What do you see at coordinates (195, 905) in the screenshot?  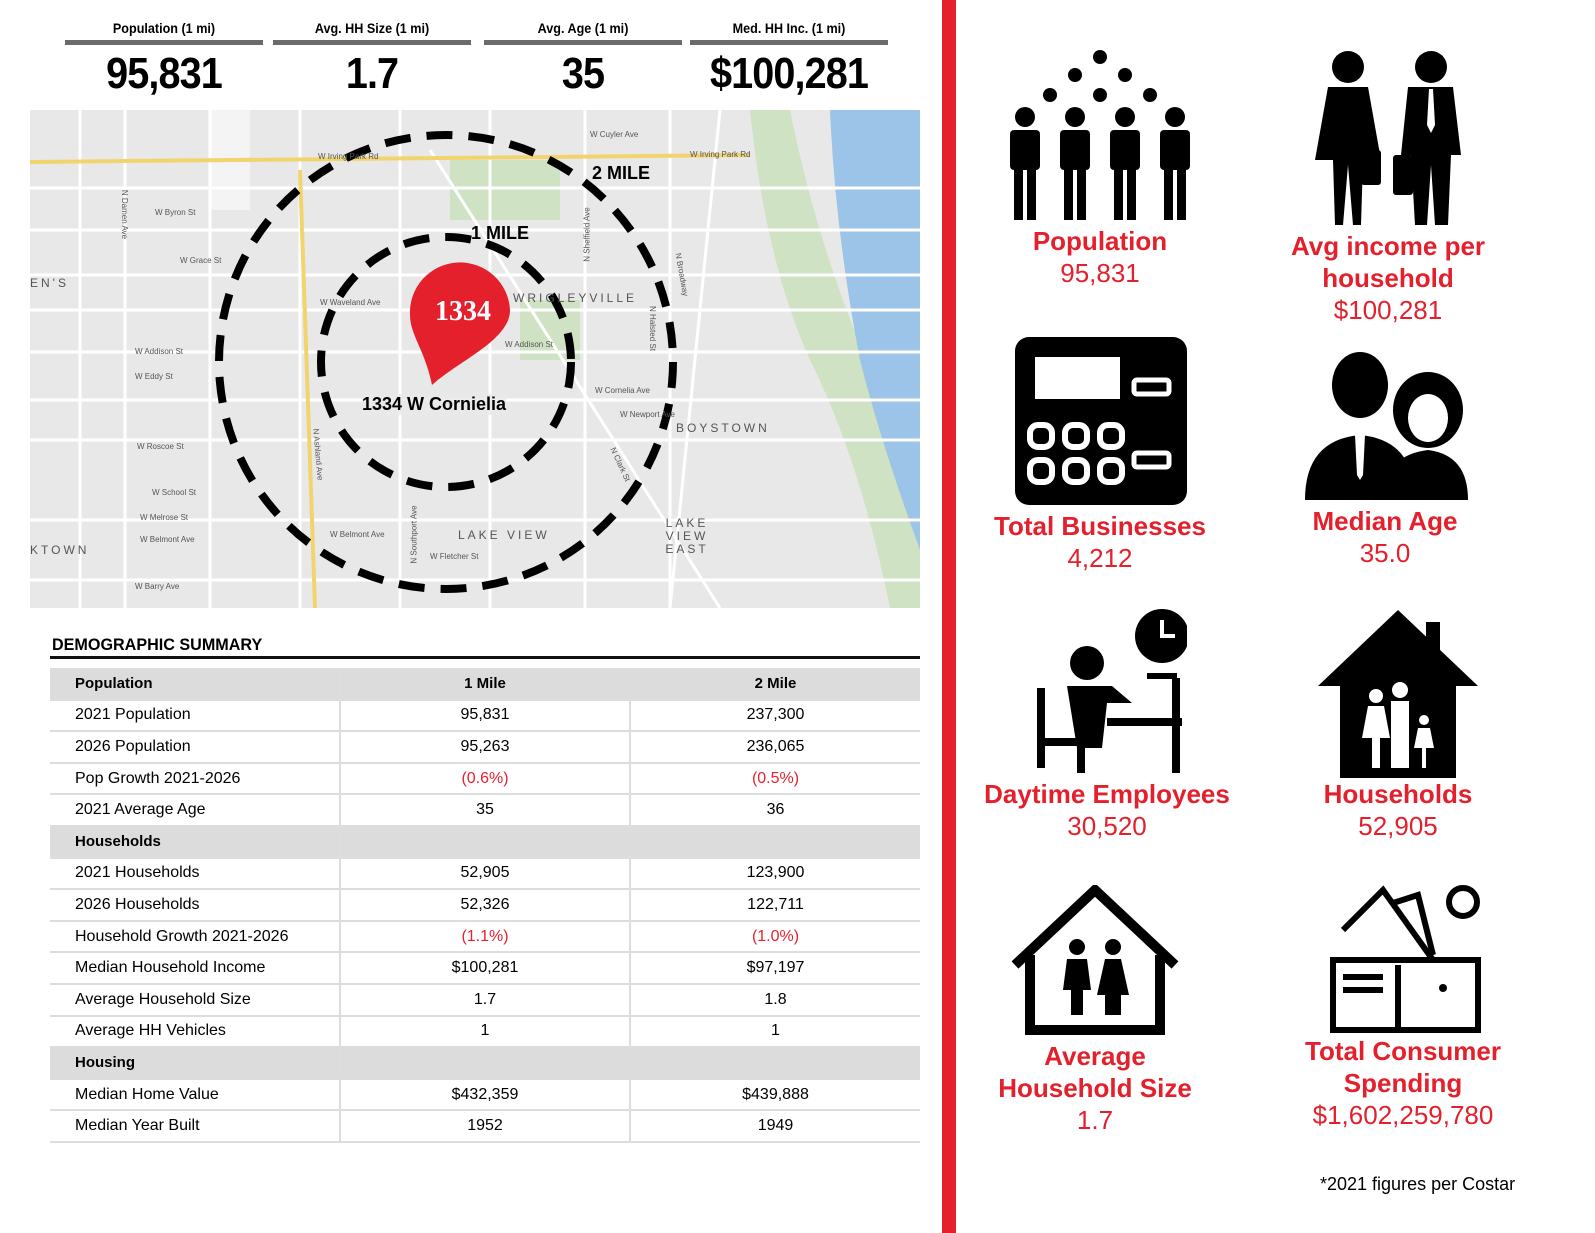 I see `row-label: 2026 Households` at bounding box center [195, 905].